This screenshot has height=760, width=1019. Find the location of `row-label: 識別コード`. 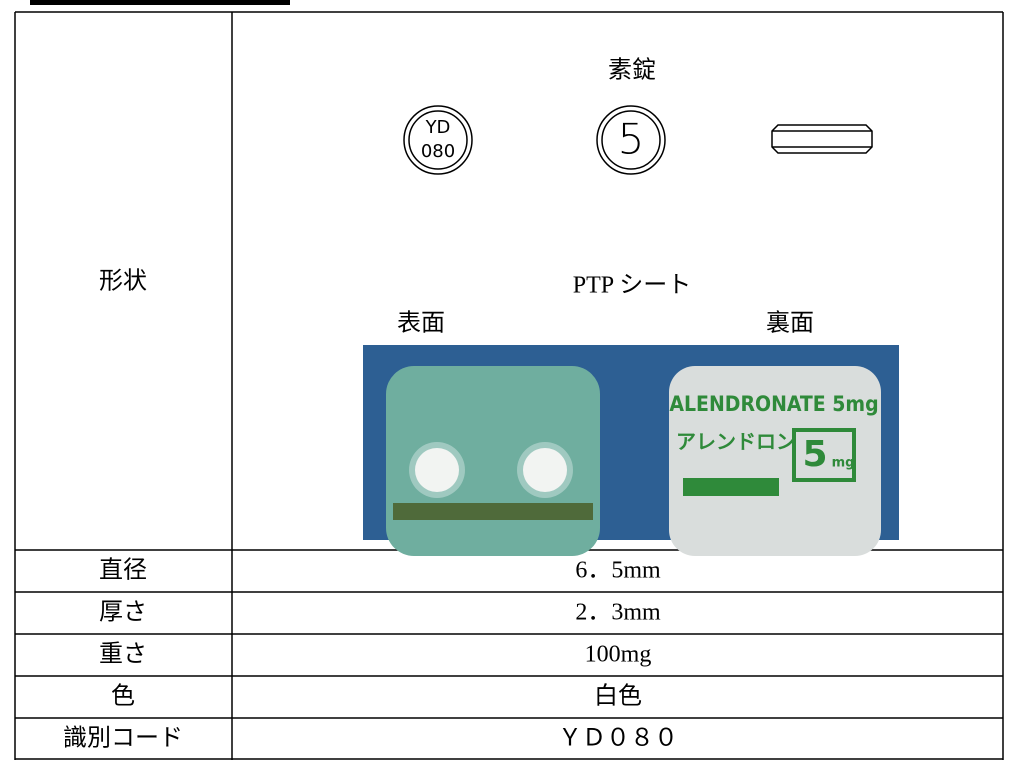

row-label: 識別コード is located at coordinates (123, 738).